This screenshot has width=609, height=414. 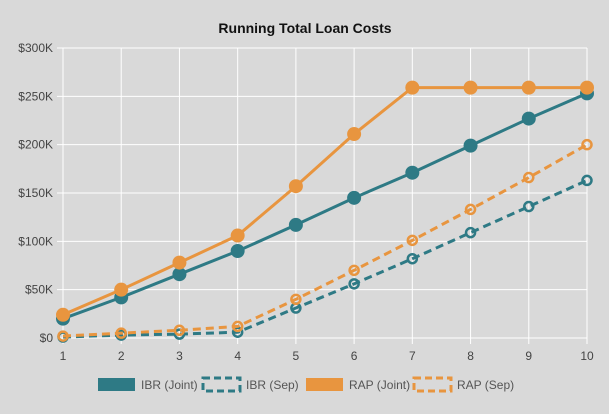 I want to click on y-tick-label: $200K, so click(x=35, y=145).